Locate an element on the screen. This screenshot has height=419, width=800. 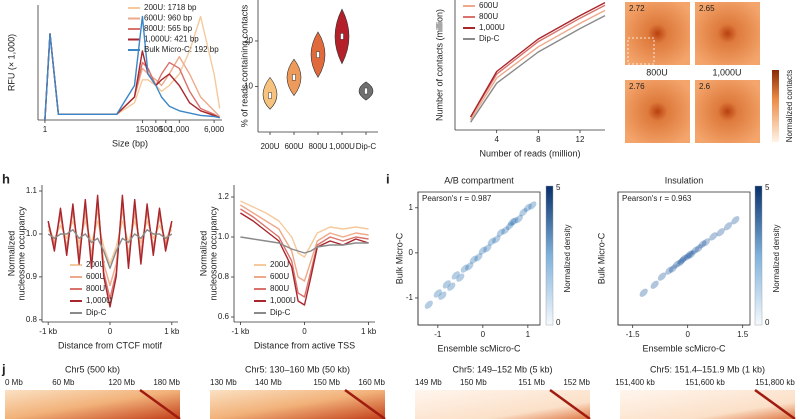
legend-label: 200U: 1718 bp is located at coordinates (170, 7).